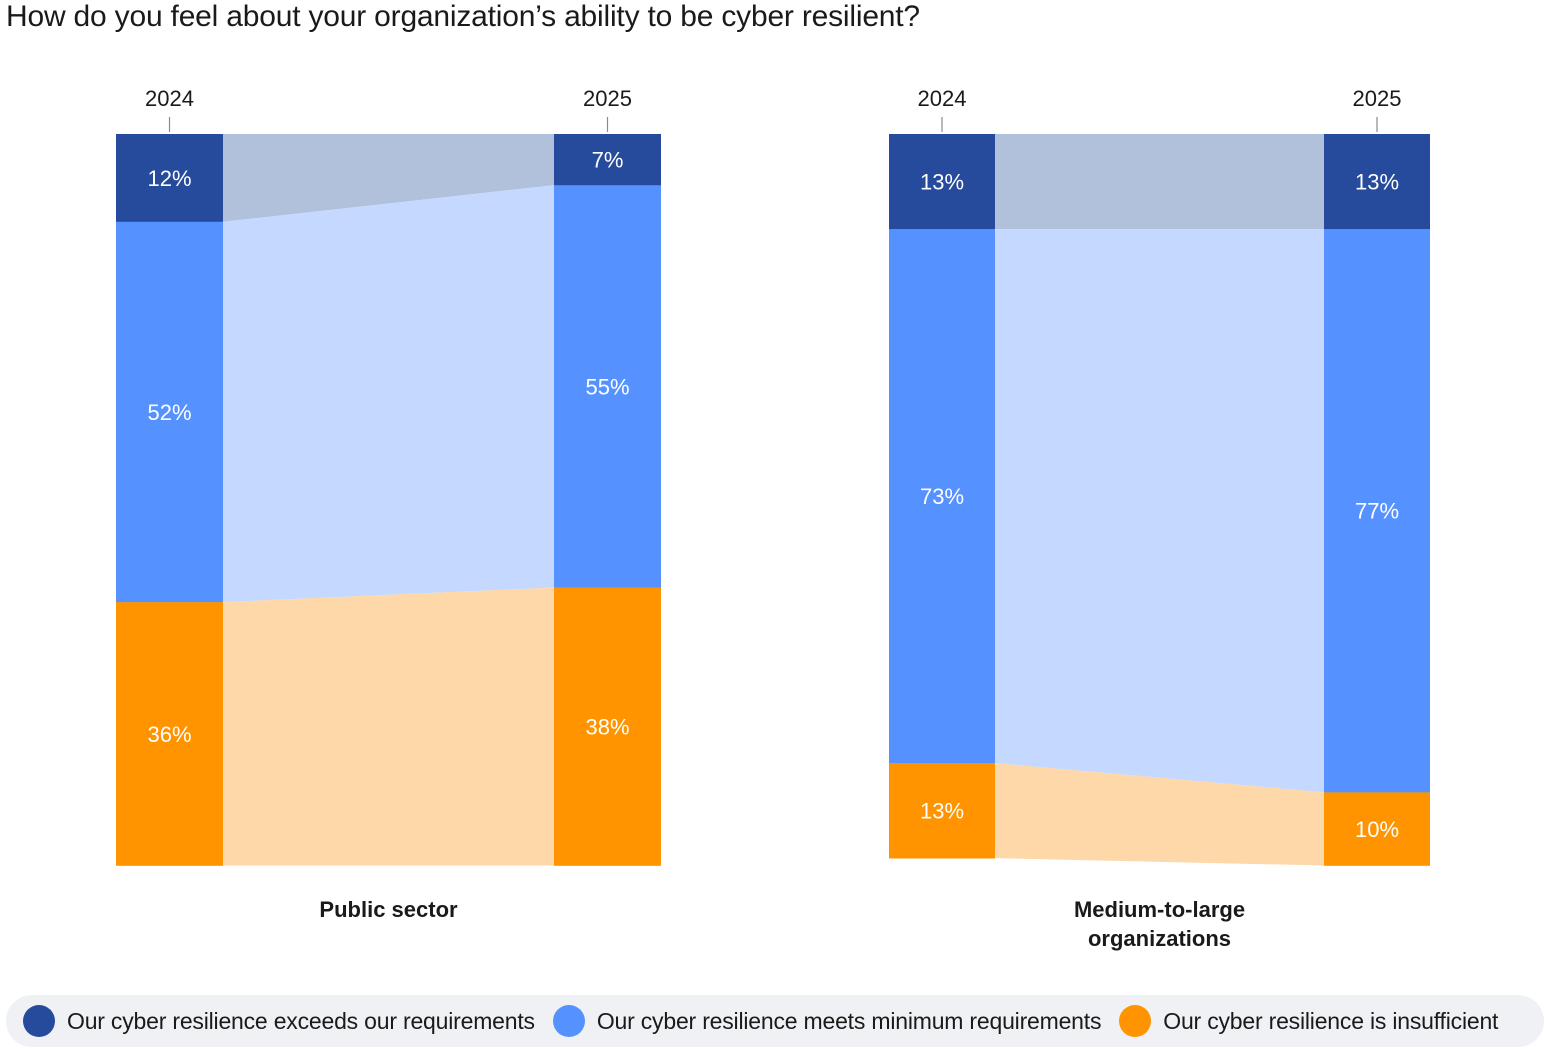 The height and width of the screenshot is (1051, 1549). I want to click on data-label-exceeds-2024: 12%, so click(169, 178).